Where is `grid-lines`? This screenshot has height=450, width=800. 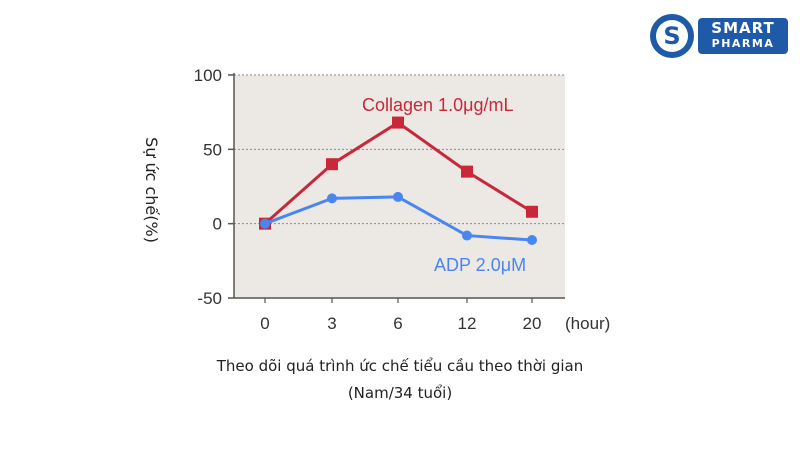
grid-lines is located at coordinates (399, 149).